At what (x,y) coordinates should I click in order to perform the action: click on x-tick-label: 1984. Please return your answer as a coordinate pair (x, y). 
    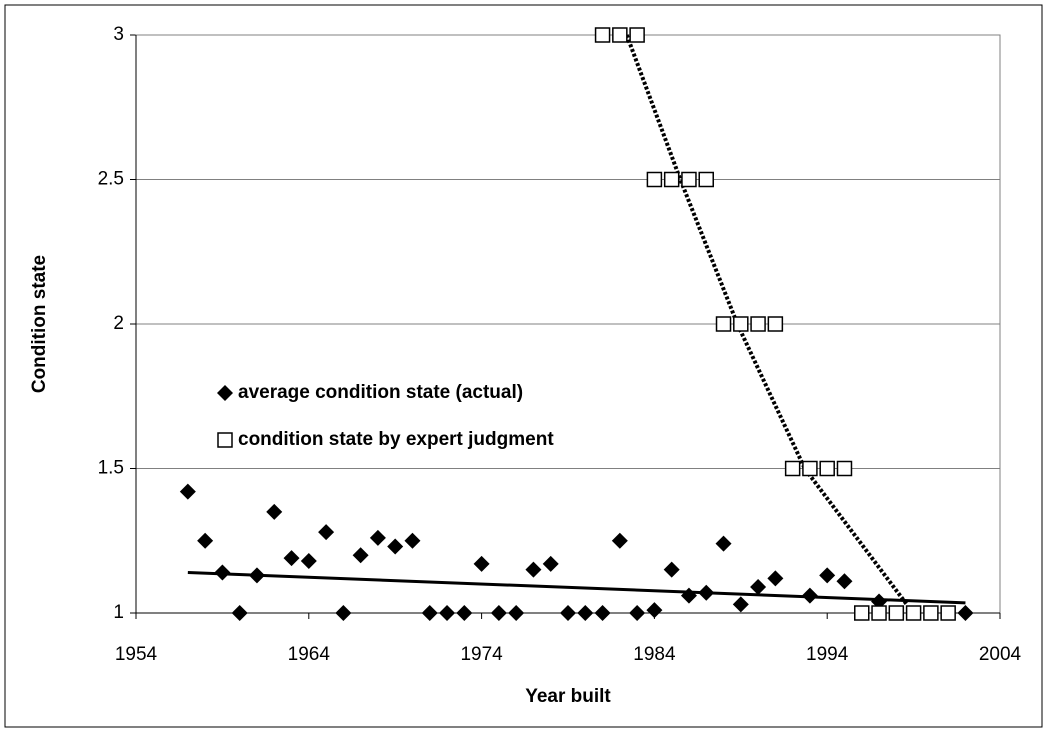
    Looking at the image, I should click on (654, 654).